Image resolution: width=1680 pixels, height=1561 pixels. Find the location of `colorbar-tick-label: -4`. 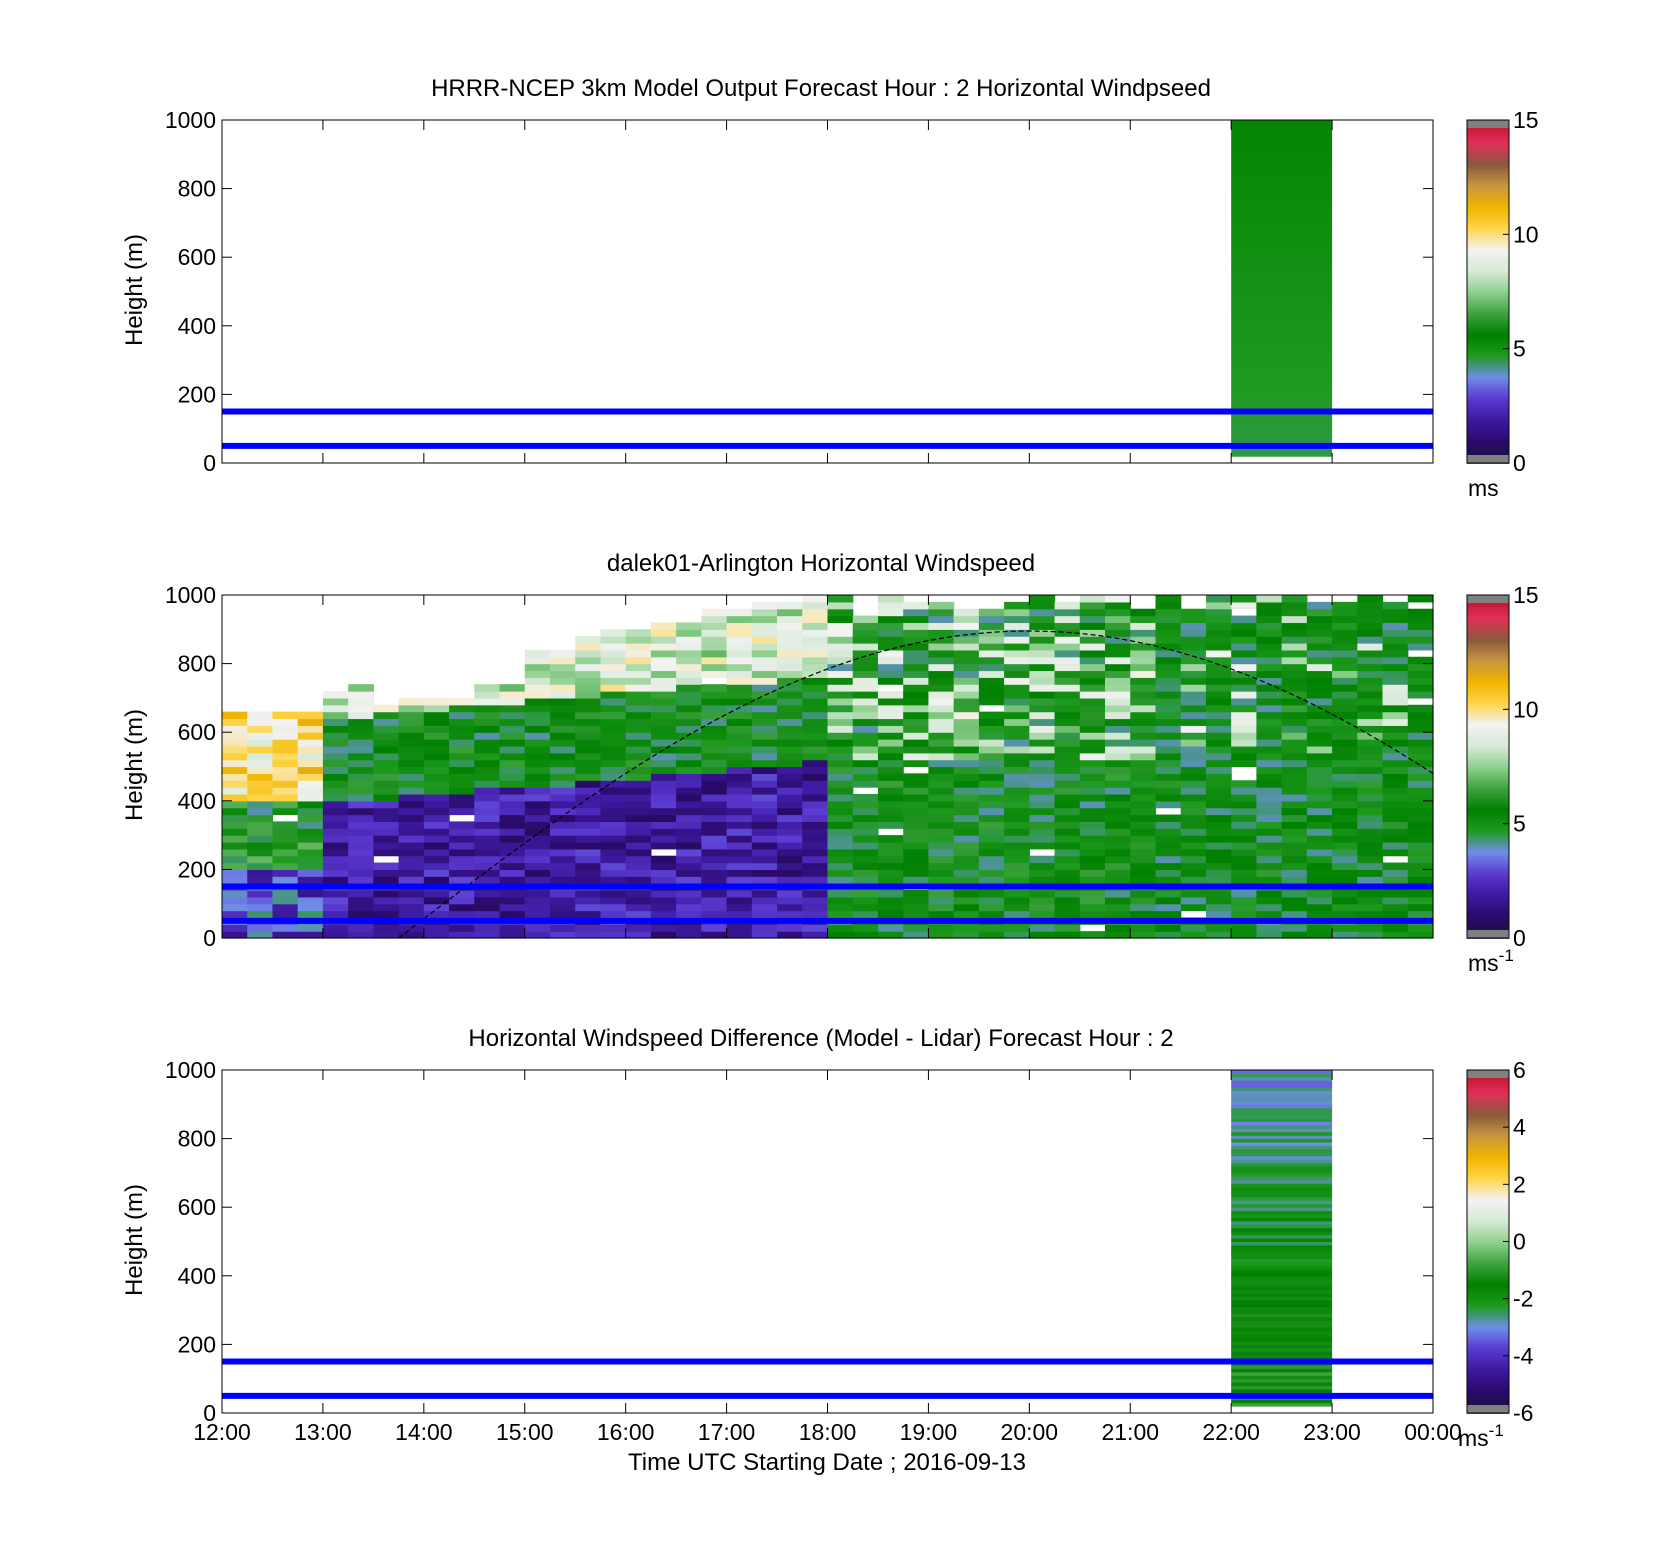

colorbar-tick-label: -4 is located at coordinates (1523, 1356).